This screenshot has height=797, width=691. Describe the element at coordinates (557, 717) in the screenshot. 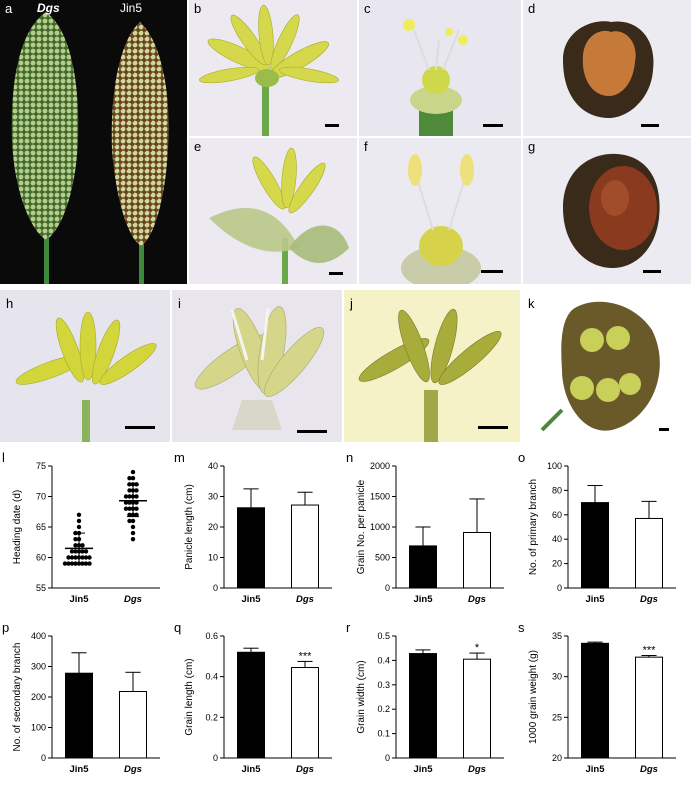

I see `y-tick-label: 25` at that location.